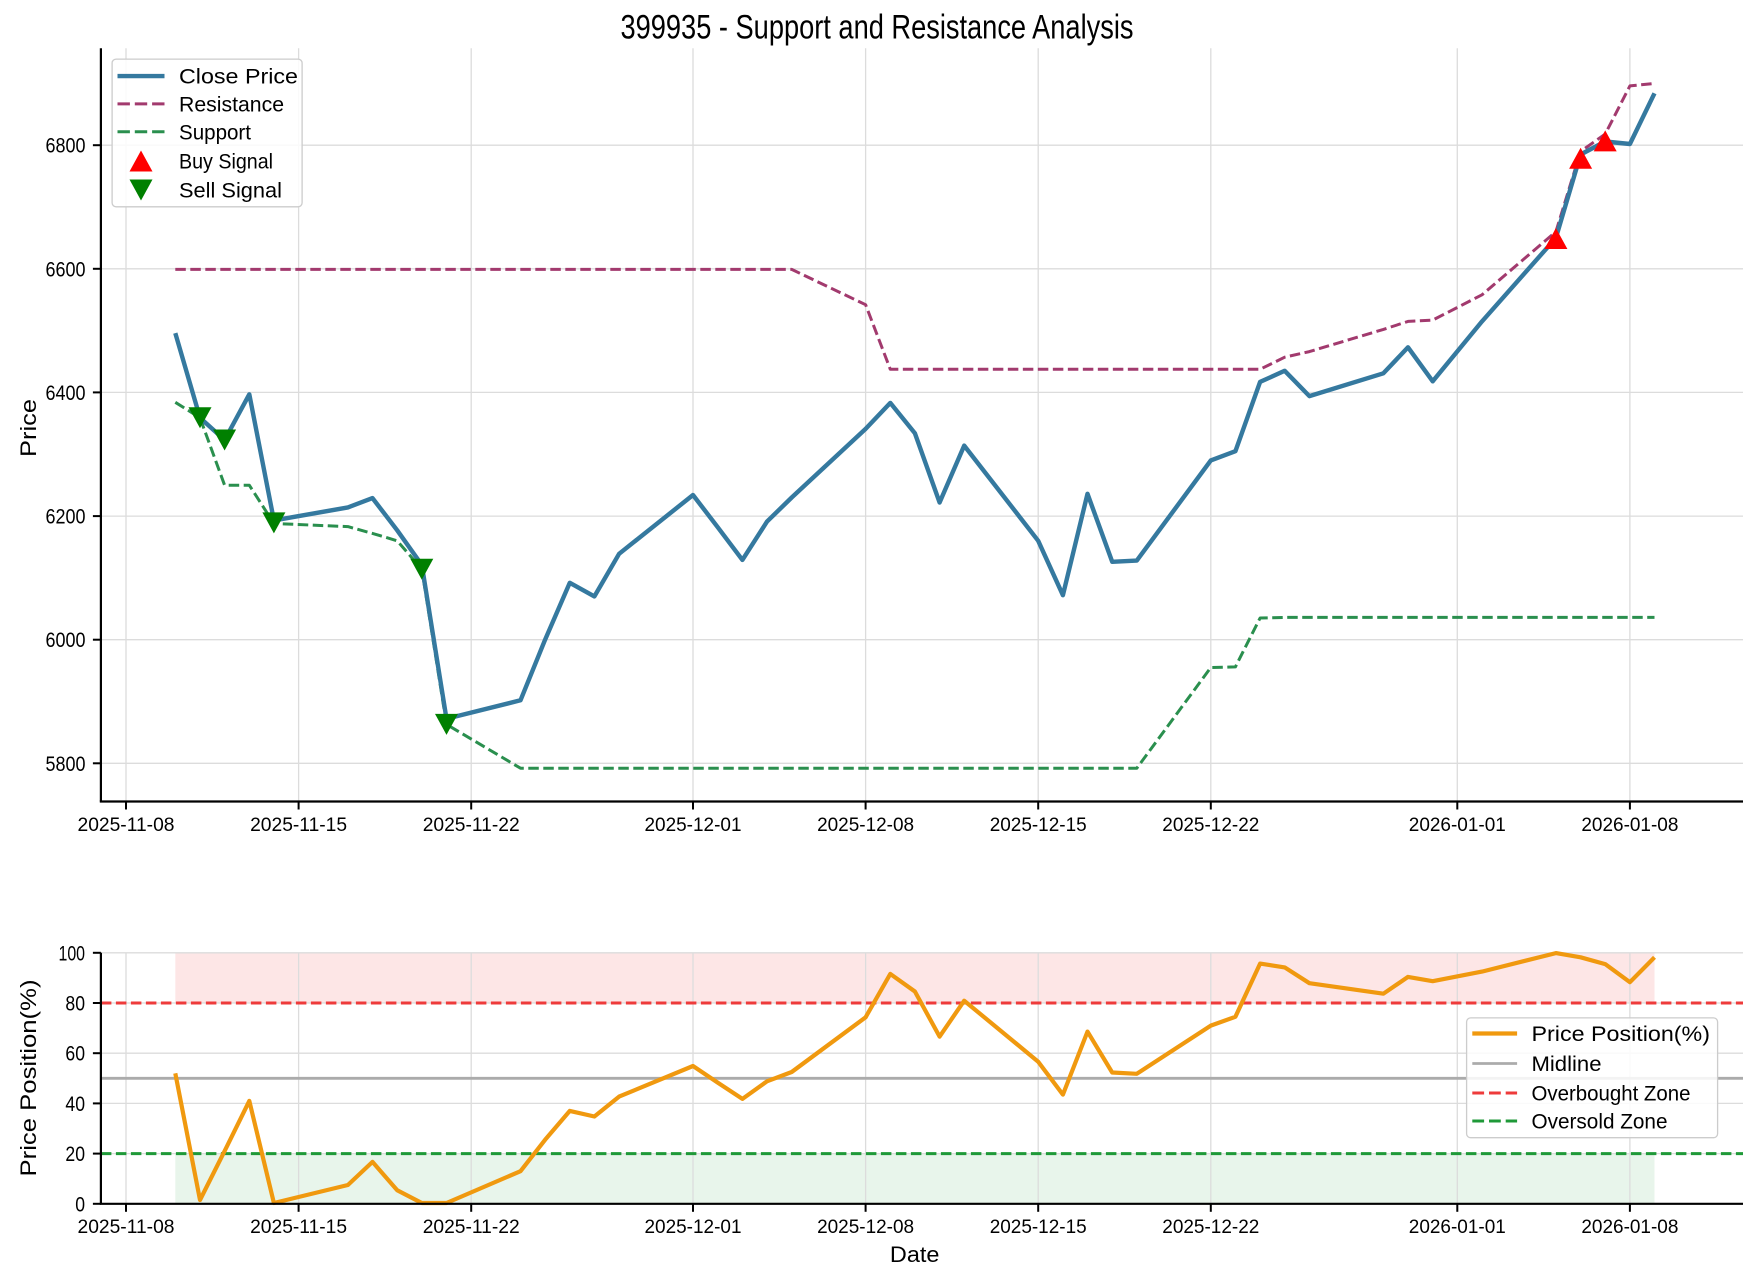  What do you see at coordinates (72, 953) in the screenshot?
I see `svg-text: 100` at bounding box center [72, 953].